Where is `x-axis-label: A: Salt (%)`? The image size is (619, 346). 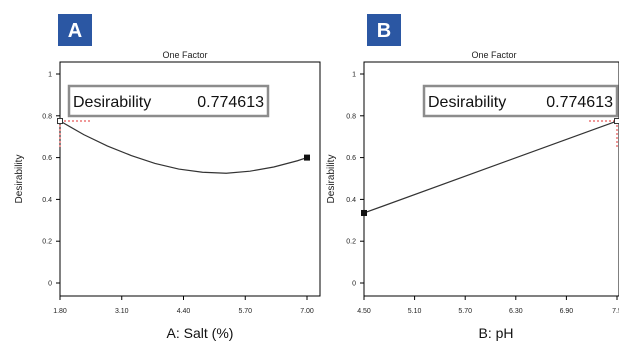 x-axis-label: A: Salt (%) is located at coordinates (200, 333).